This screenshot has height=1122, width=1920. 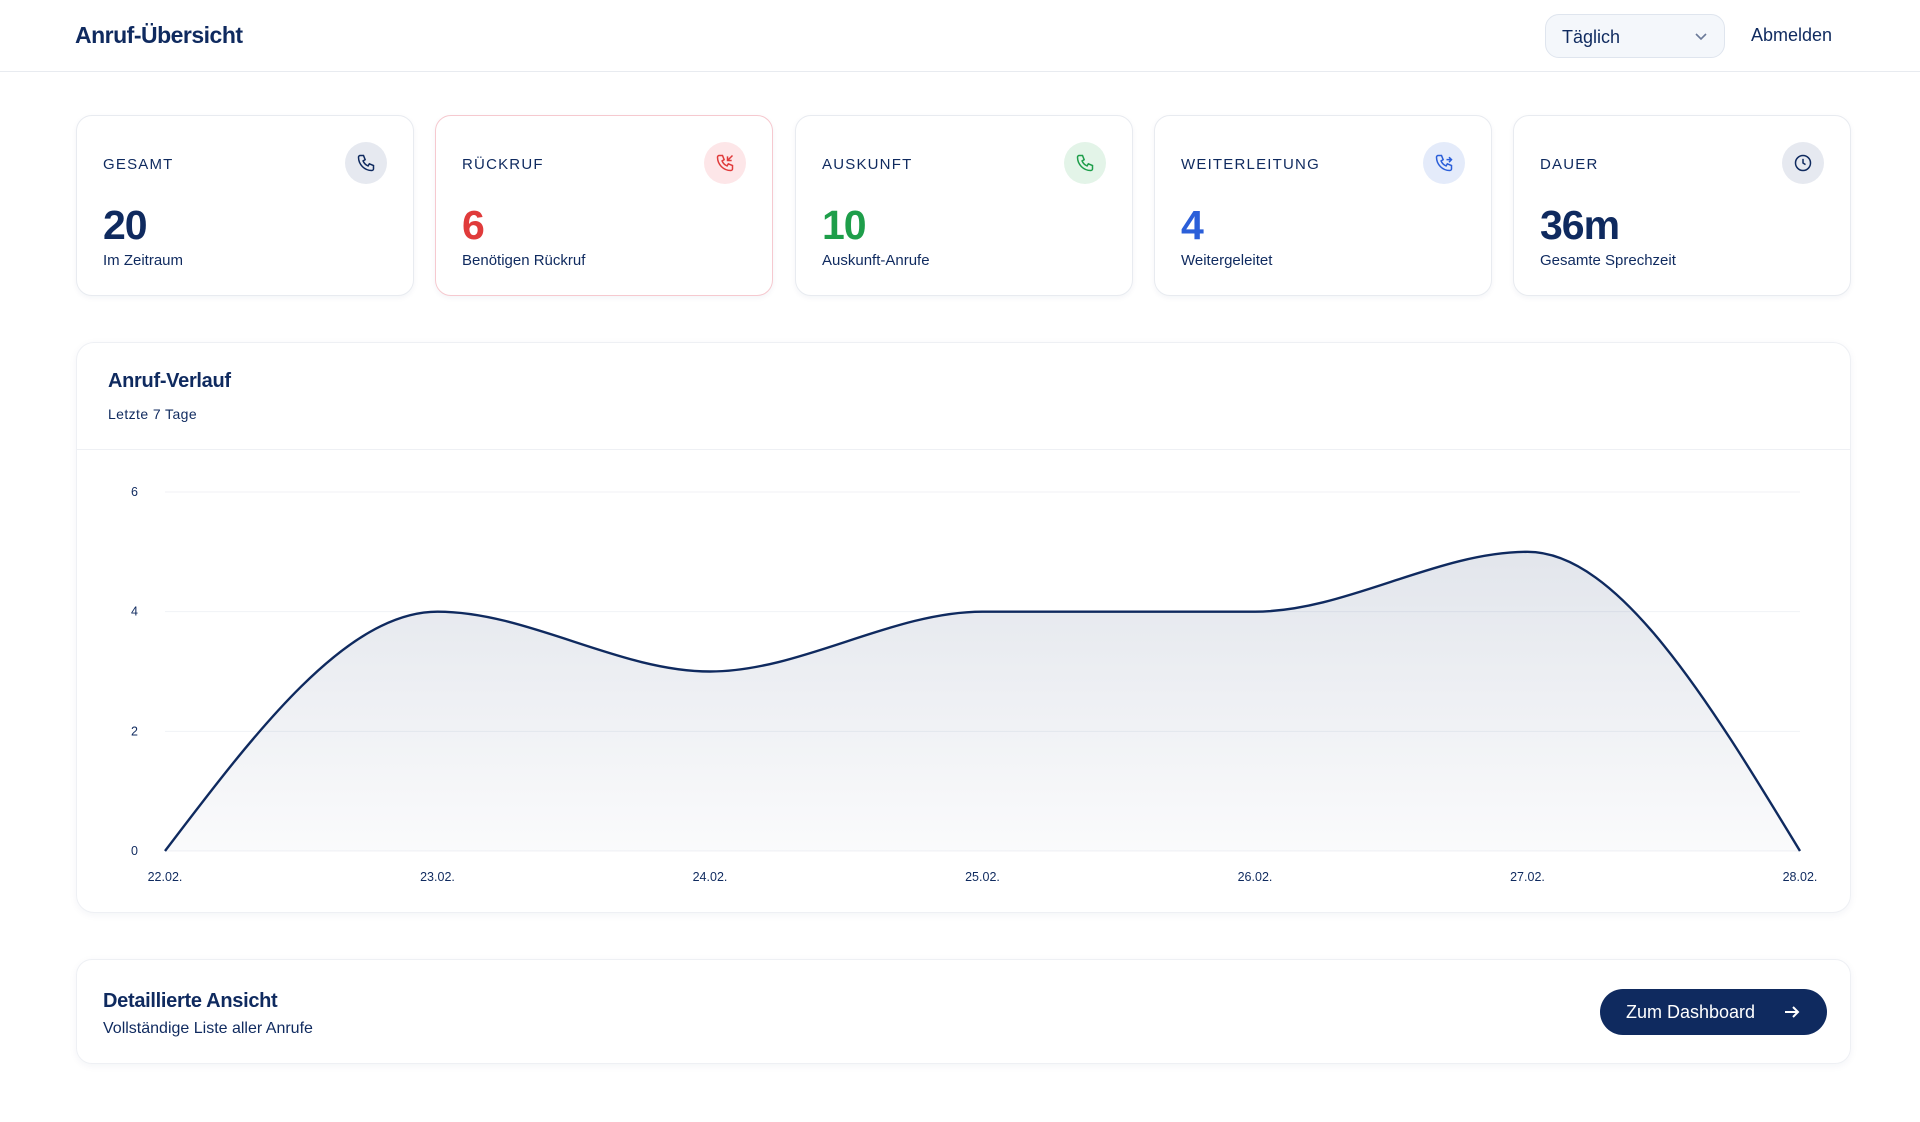 I want to click on dashboard-button: Zum Dashboard, so click(x=1713, y=1012).